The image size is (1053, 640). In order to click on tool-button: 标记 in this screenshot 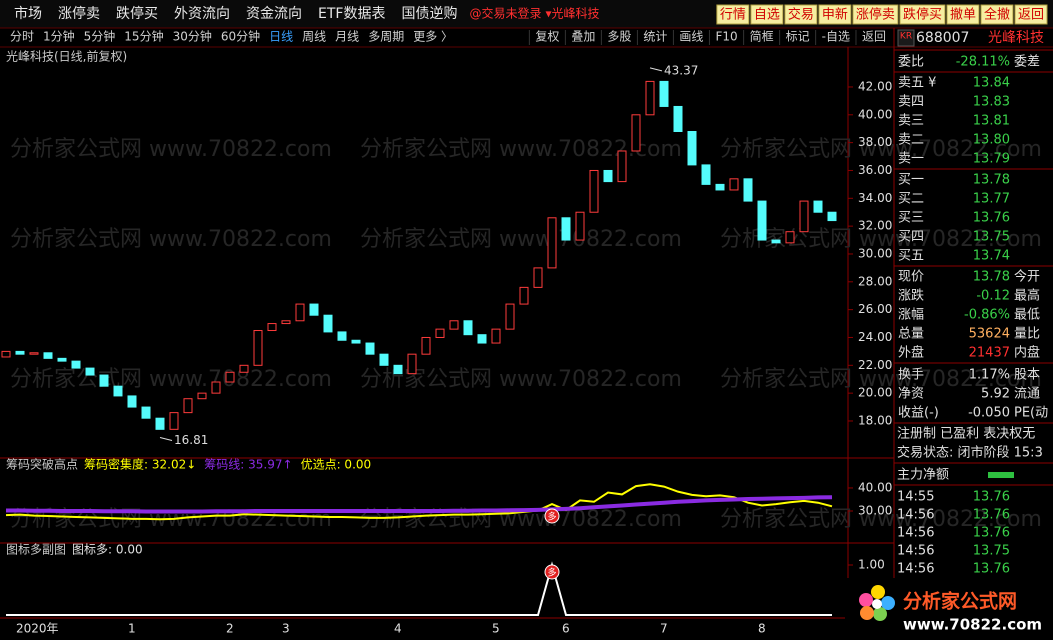, I will do `click(798, 37)`.